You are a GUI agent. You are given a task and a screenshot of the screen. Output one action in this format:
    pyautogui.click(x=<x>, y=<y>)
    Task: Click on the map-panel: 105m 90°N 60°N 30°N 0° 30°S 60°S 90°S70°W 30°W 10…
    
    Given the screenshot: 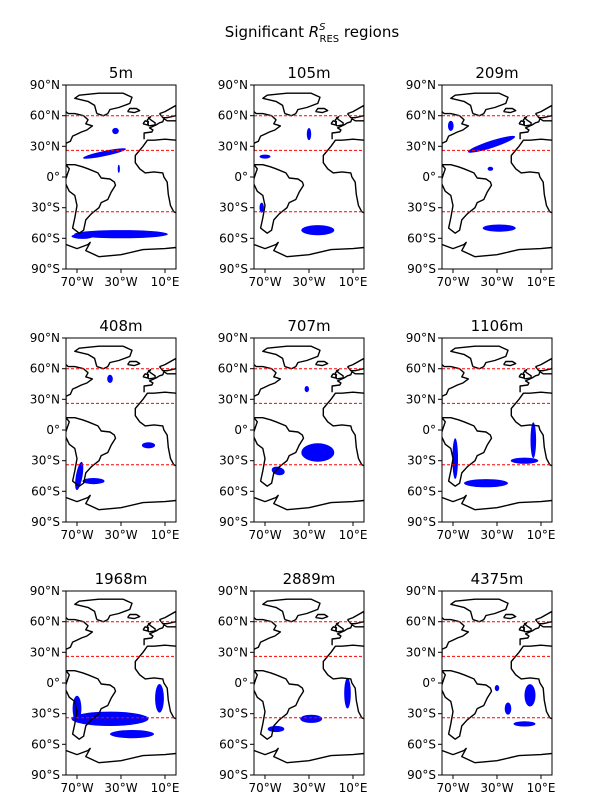 What is the action you would take?
    pyautogui.click(x=293, y=176)
    